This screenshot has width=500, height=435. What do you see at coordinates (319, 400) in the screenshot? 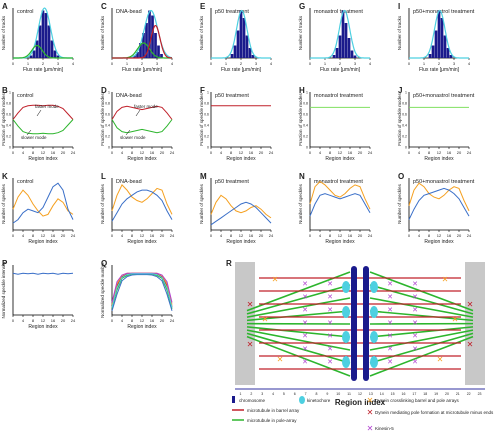
I see `legend-label: kinetochore` at bounding box center [319, 400].